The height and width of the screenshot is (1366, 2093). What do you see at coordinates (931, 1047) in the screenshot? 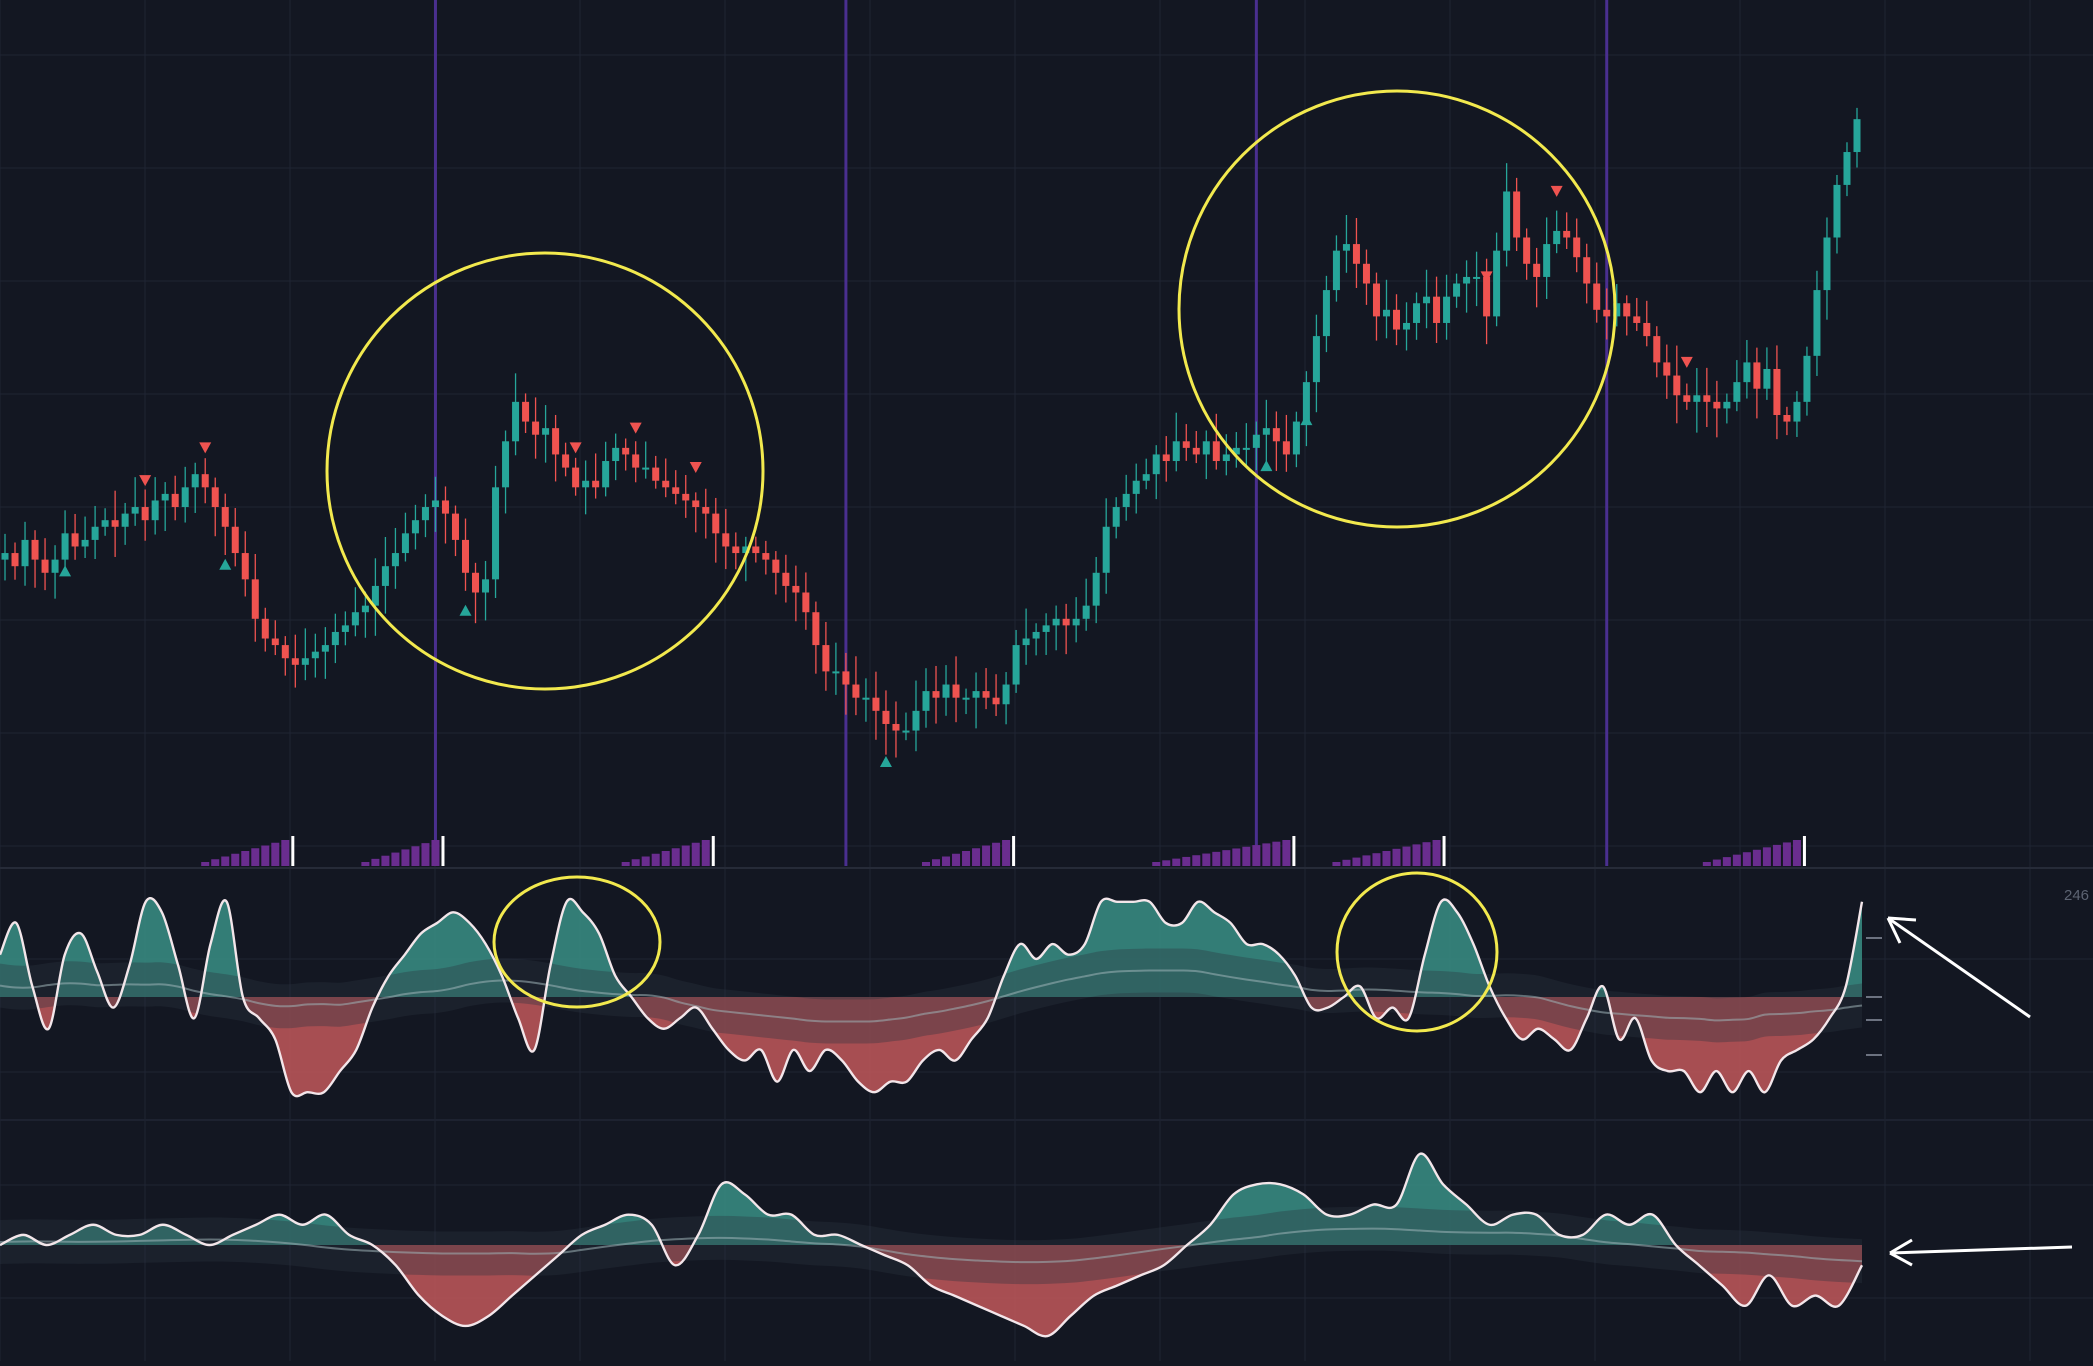
I see `negative-area` at bounding box center [931, 1047].